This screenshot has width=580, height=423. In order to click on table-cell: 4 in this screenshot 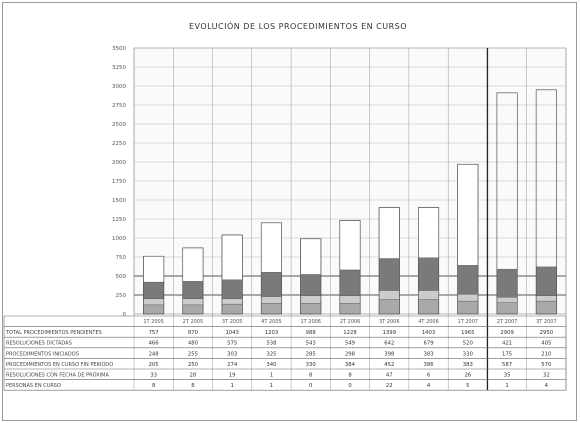, I will do `click(547, 386)`.